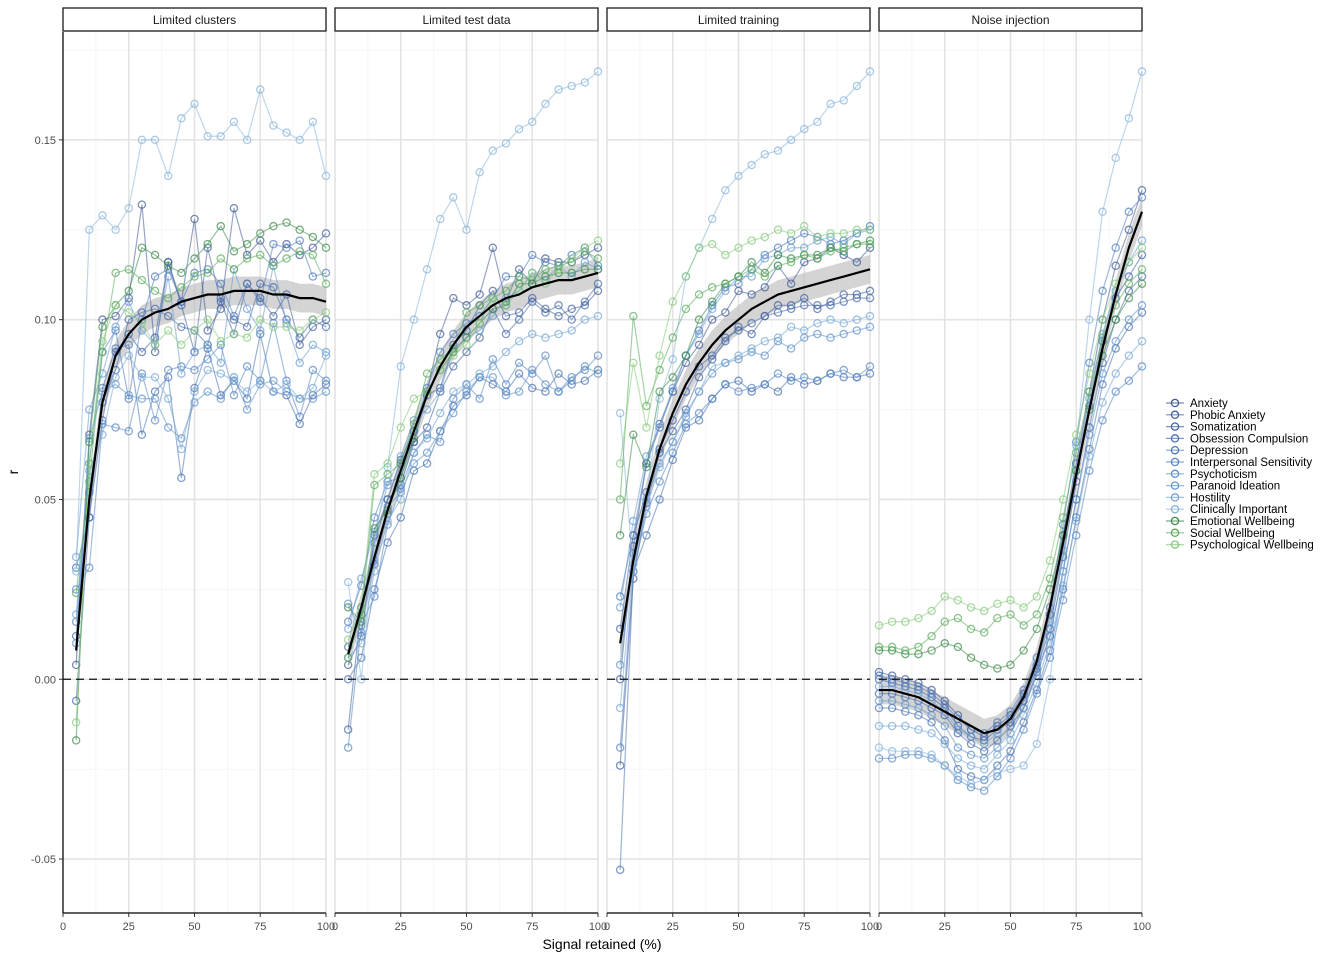  What do you see at coordinates (1223, 475) in the screenshot?
I see `legend-label: Psychoticism` at bounding box center [1223, 475].